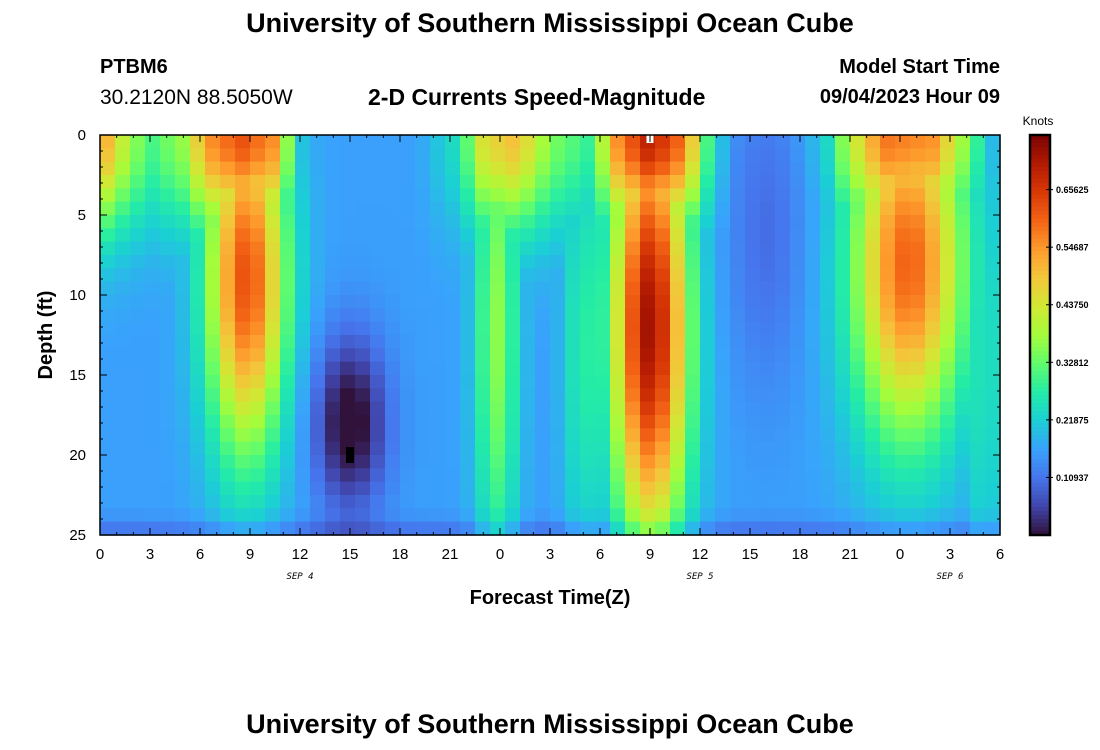 The image size is (1100, 750). I want to click on y-tick-label: 15, so click(77, 375).